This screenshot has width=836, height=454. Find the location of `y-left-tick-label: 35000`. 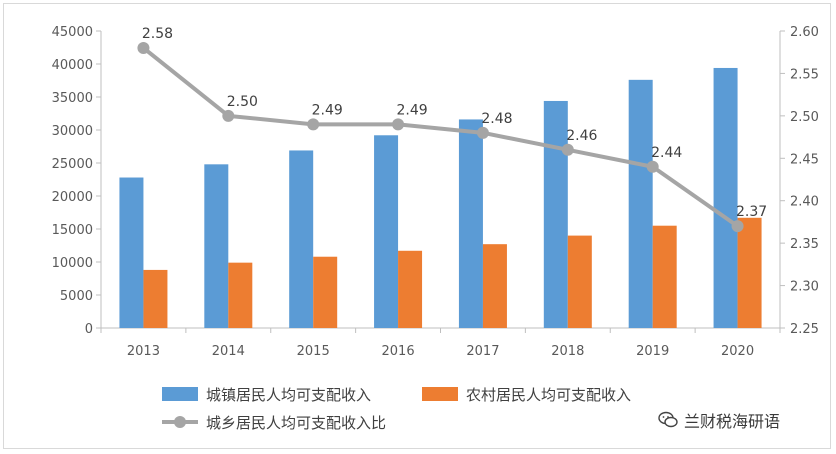

y-left-tick-label: 35000 is located at coordinates (72, 98).